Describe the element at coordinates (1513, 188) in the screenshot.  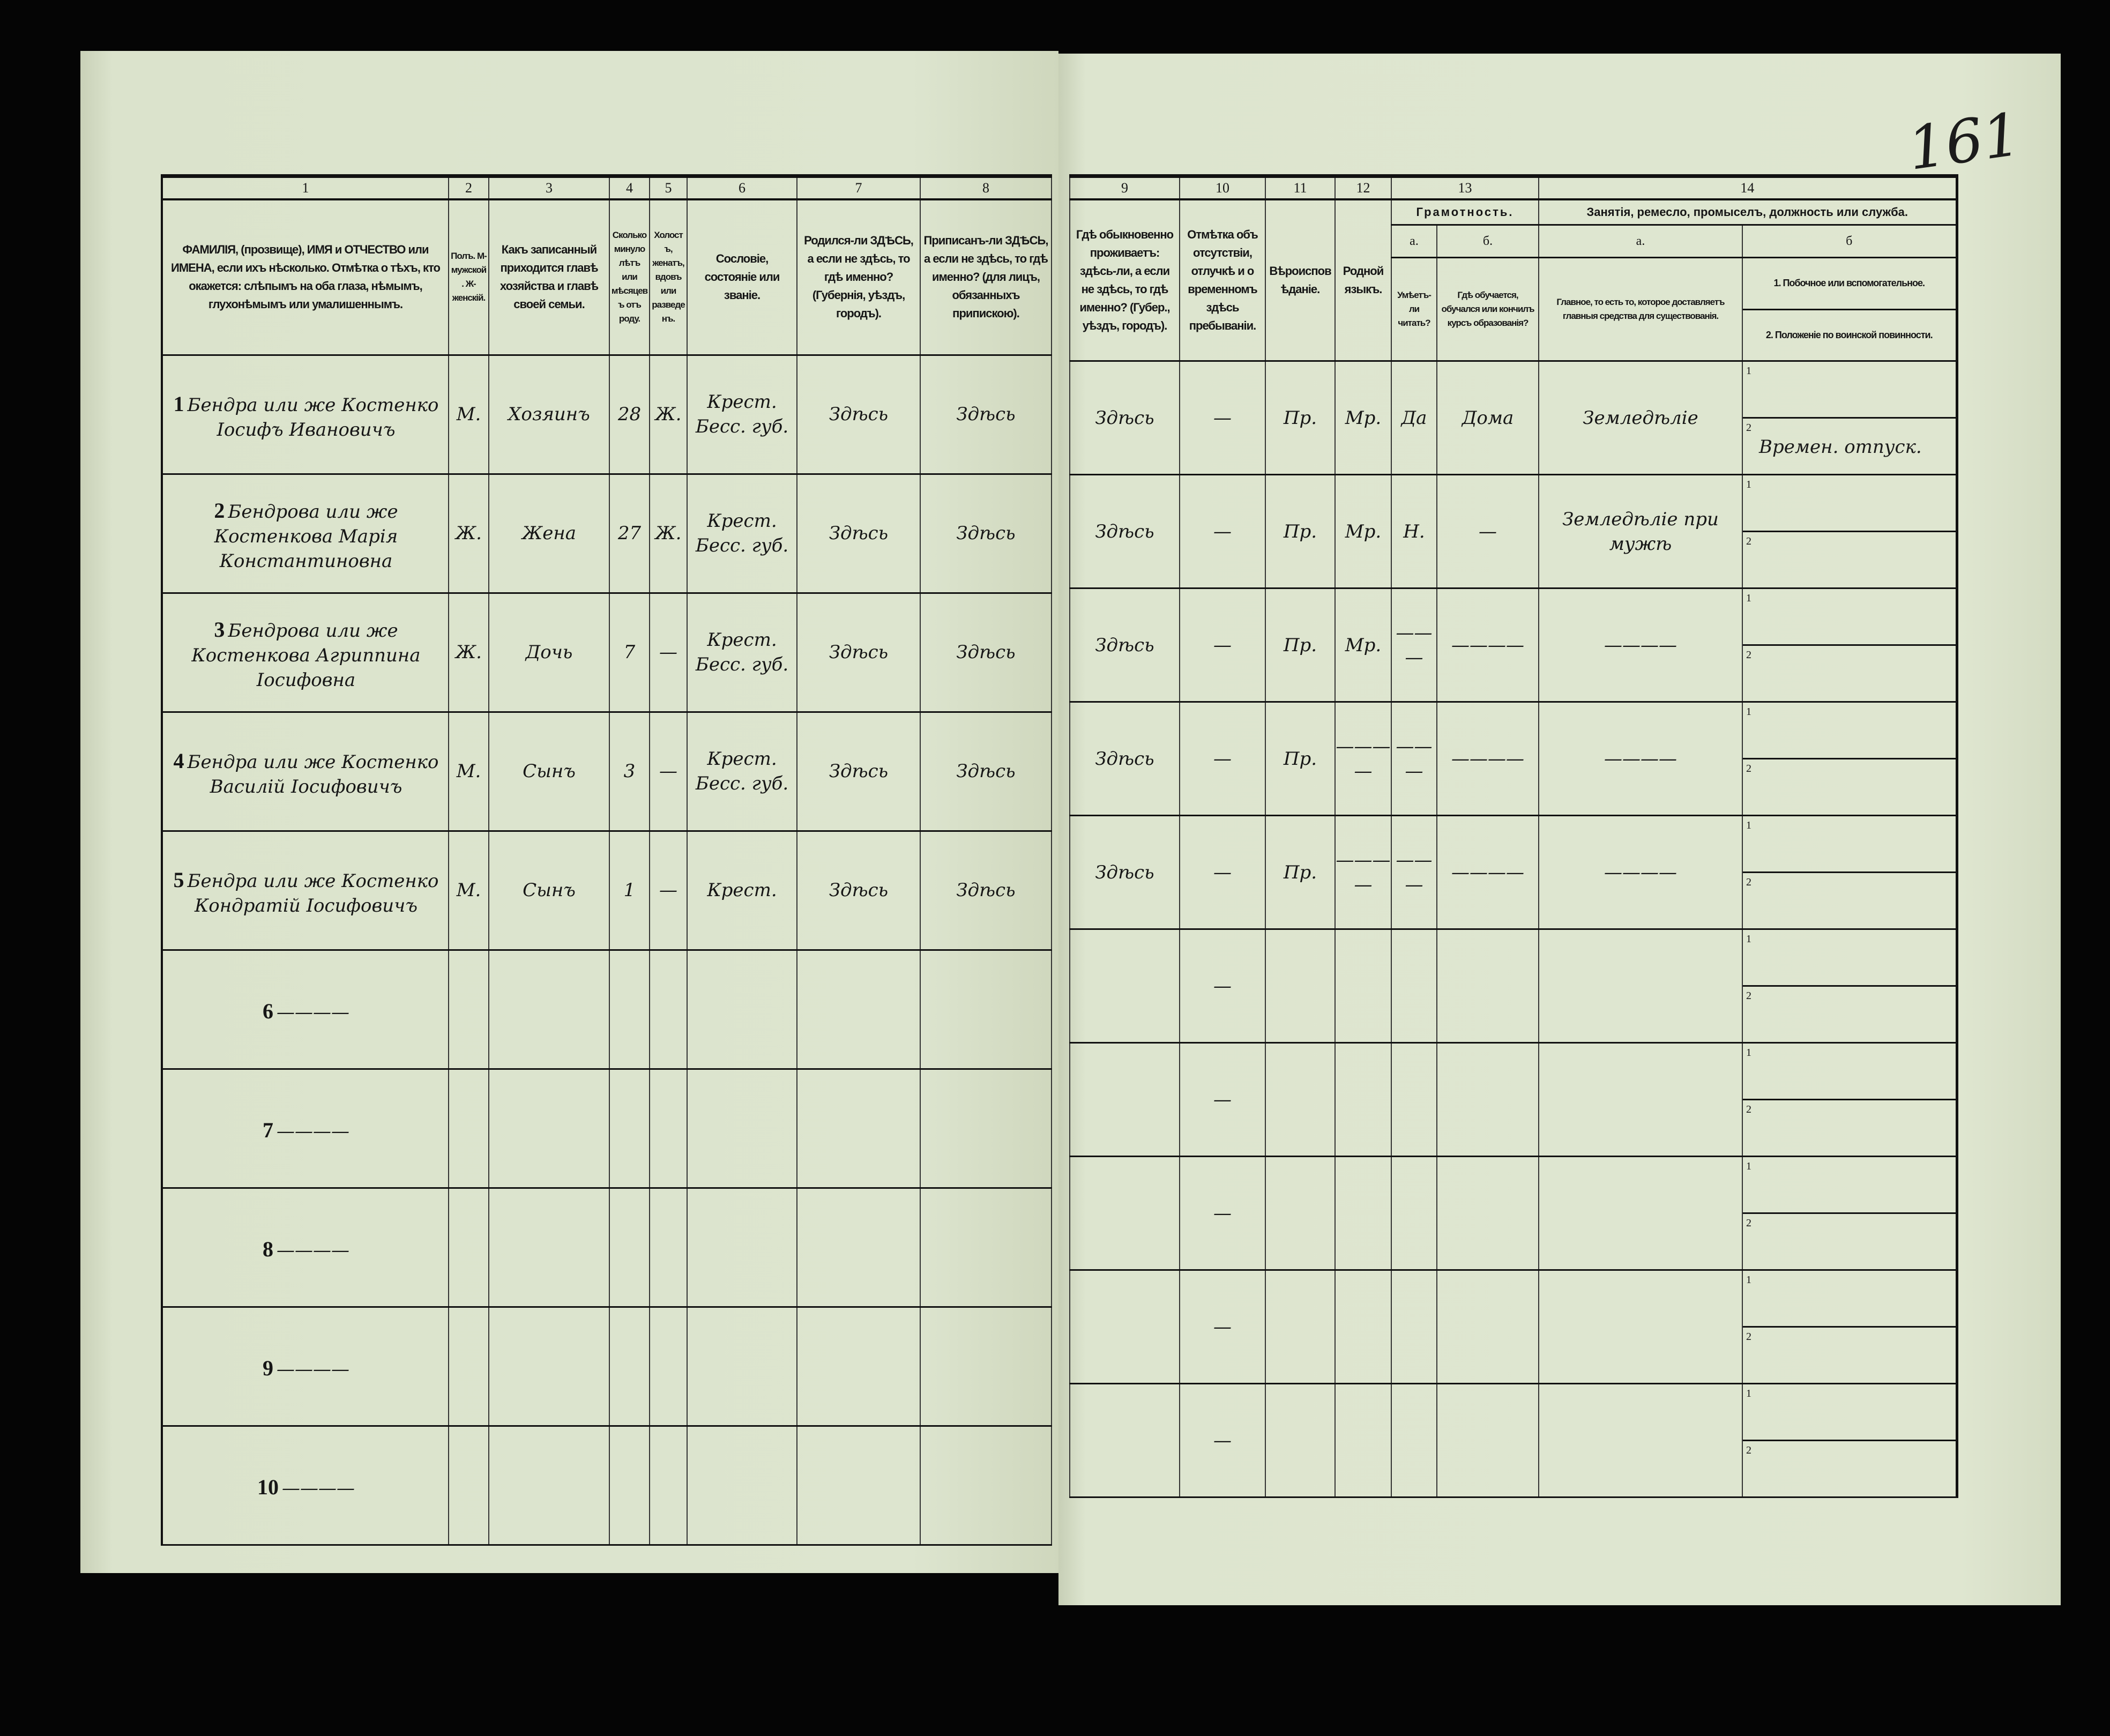
I see `column-number-row: 9 10 11 12 13 14` at that location.